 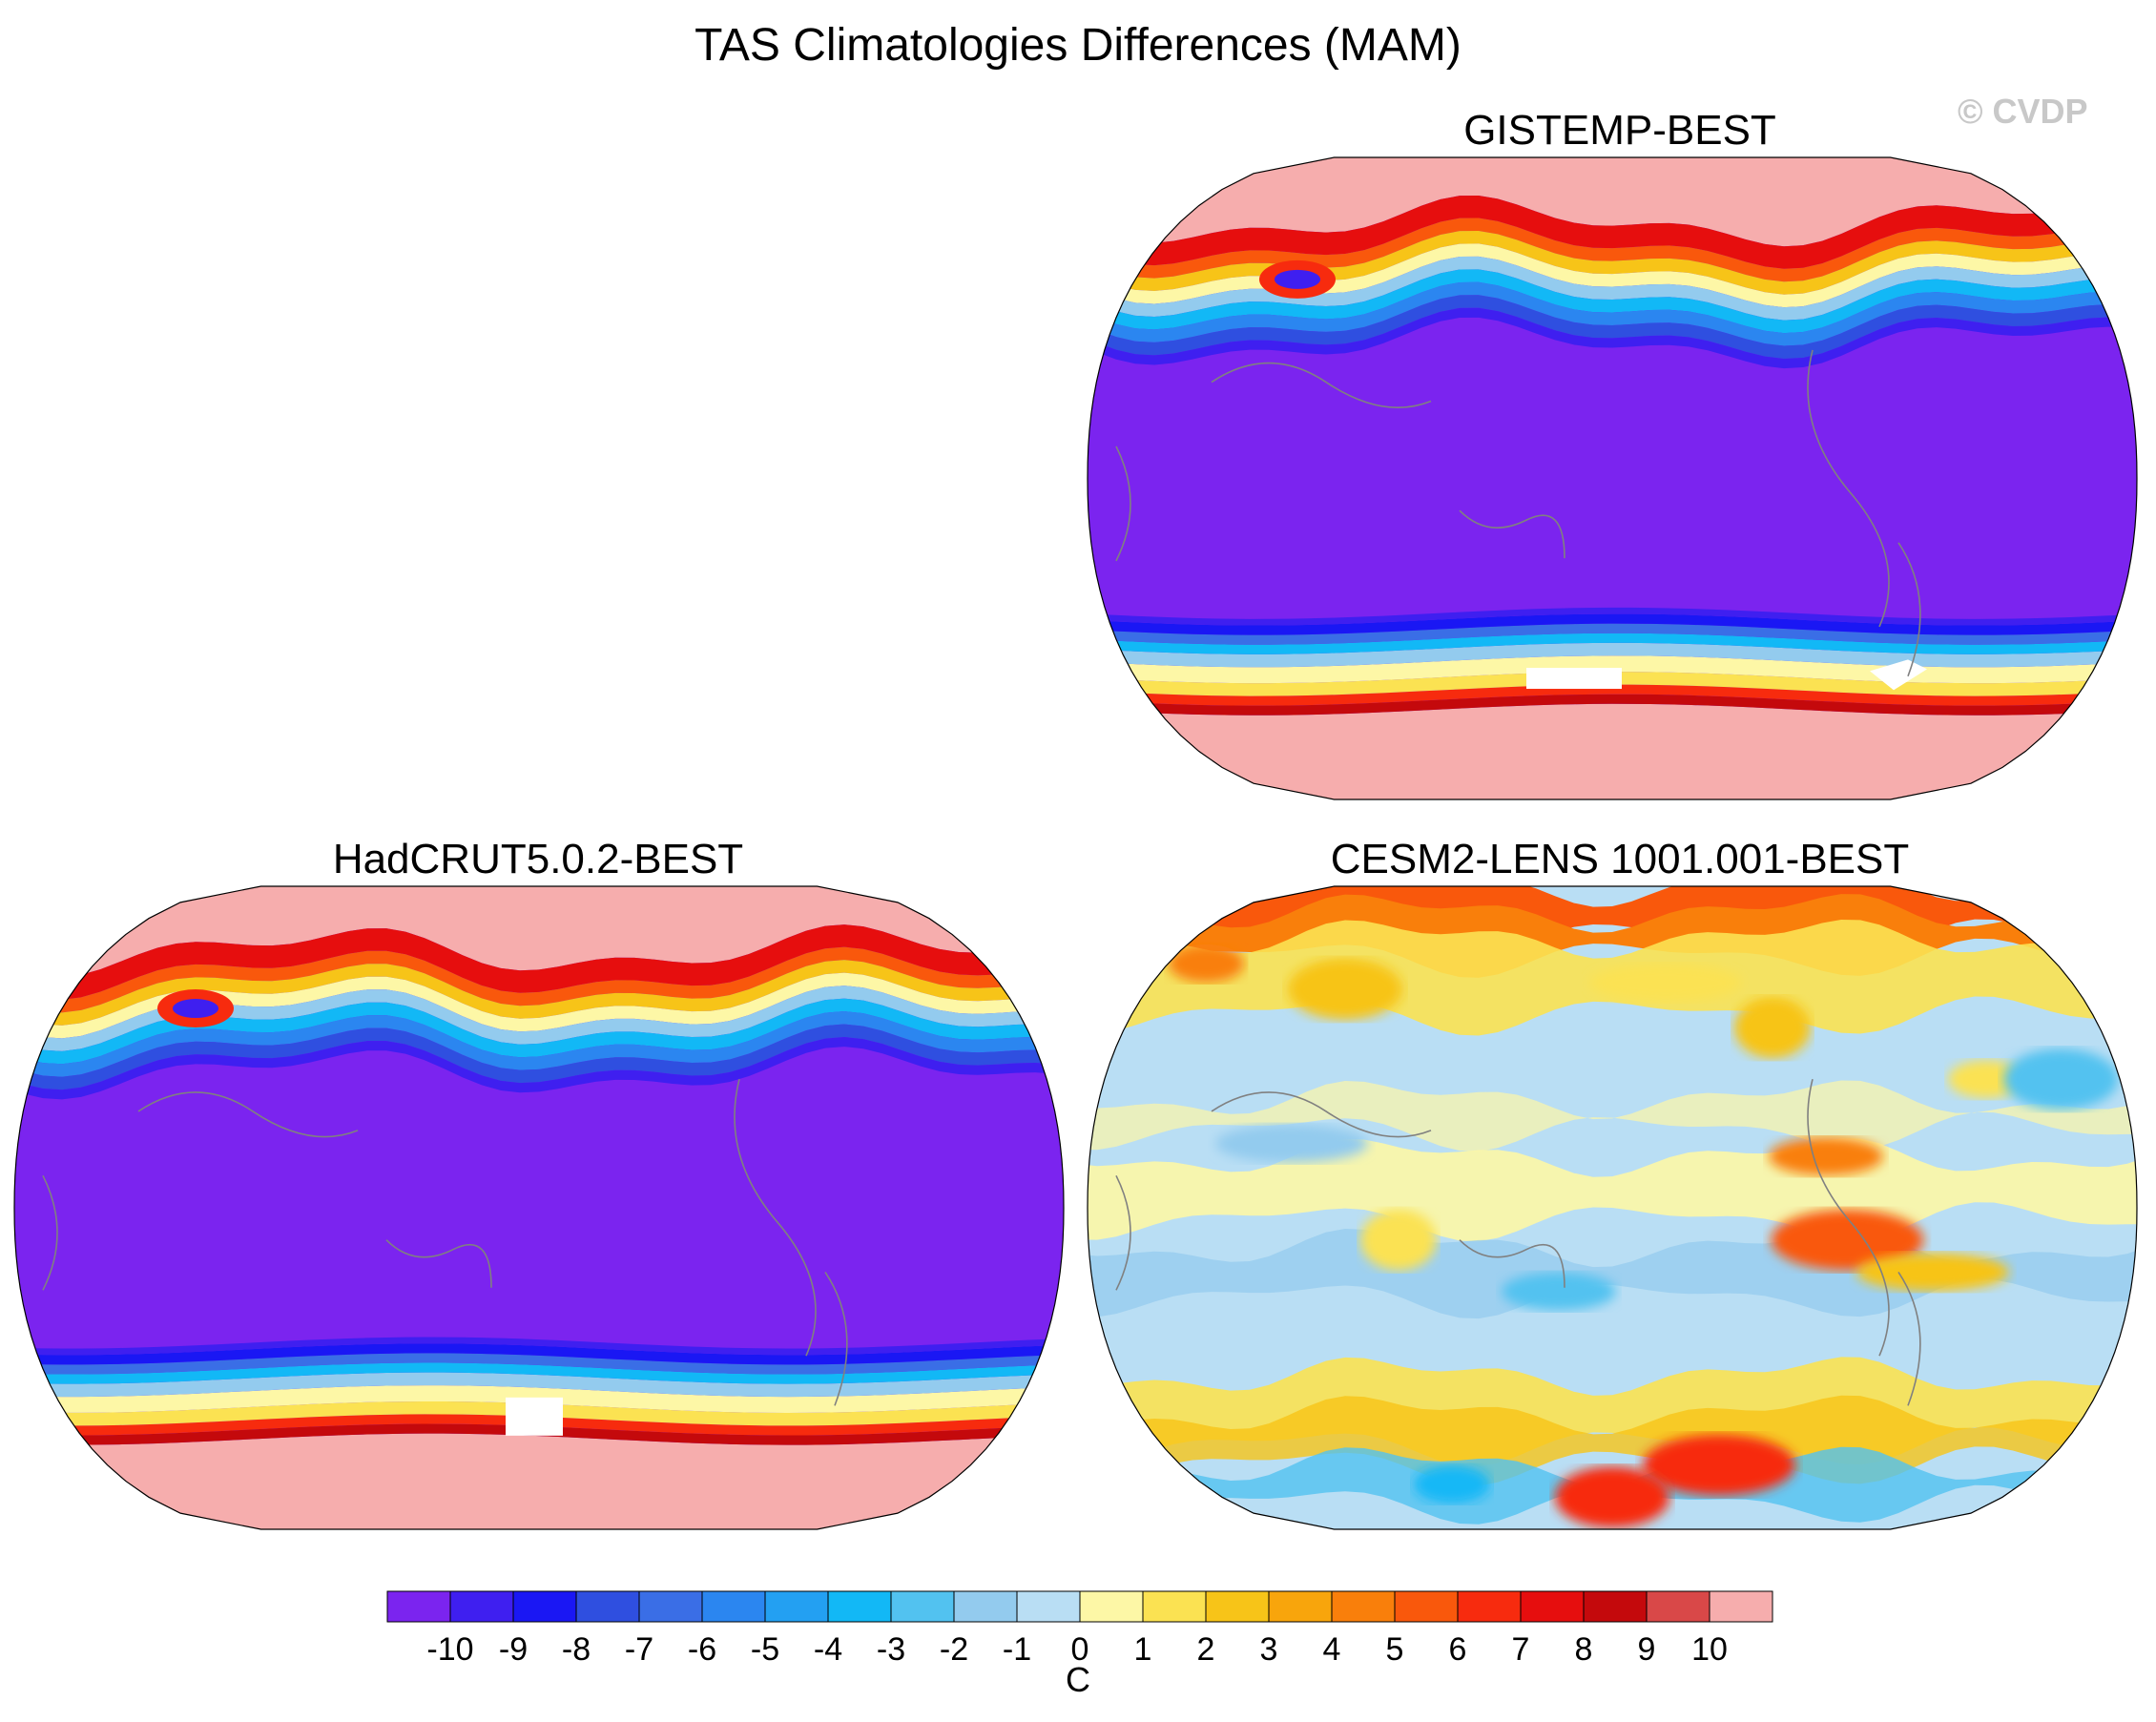 What do you see at coordinates (1078, 45) in the screenshot?
I see `figure-title: TAS Climatologies Differences (MAM)` at bounding box center [1078, 45].